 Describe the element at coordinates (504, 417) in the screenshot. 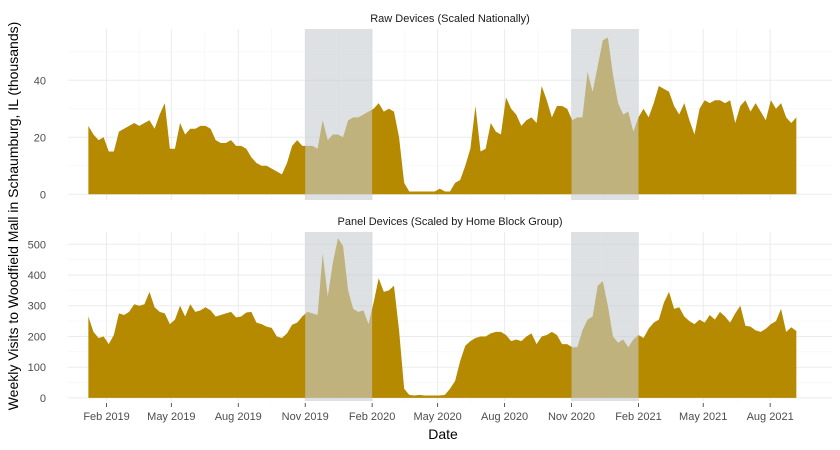

I see `x-tick-label: Aug 2020` at that location.